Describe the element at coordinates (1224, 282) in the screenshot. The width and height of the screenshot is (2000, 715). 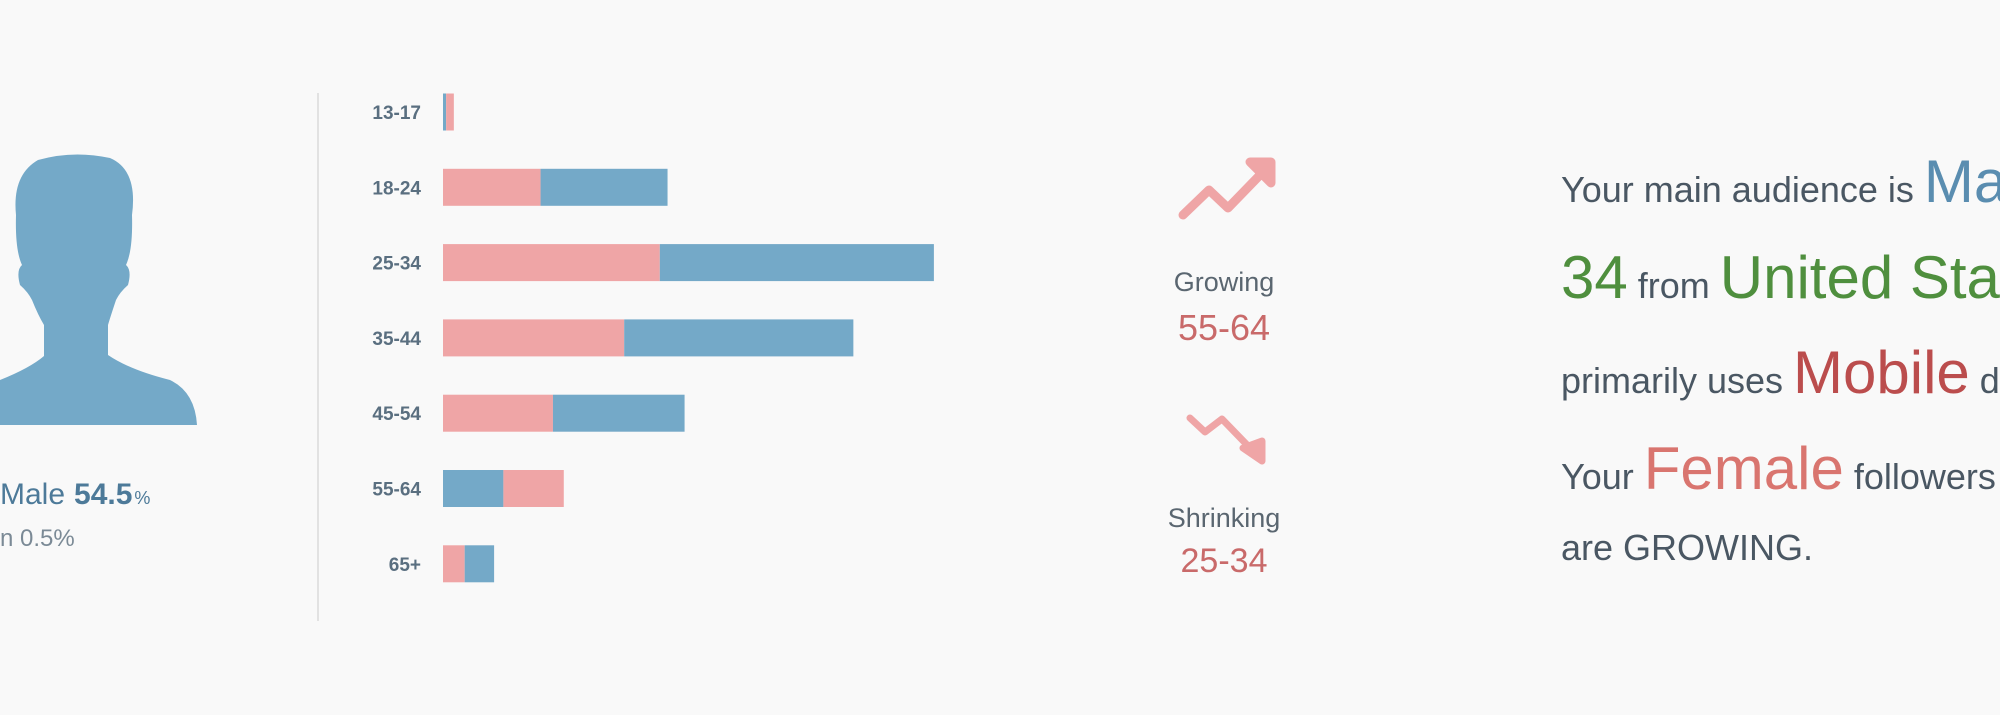
I see `growing-label: Growing` at that location.